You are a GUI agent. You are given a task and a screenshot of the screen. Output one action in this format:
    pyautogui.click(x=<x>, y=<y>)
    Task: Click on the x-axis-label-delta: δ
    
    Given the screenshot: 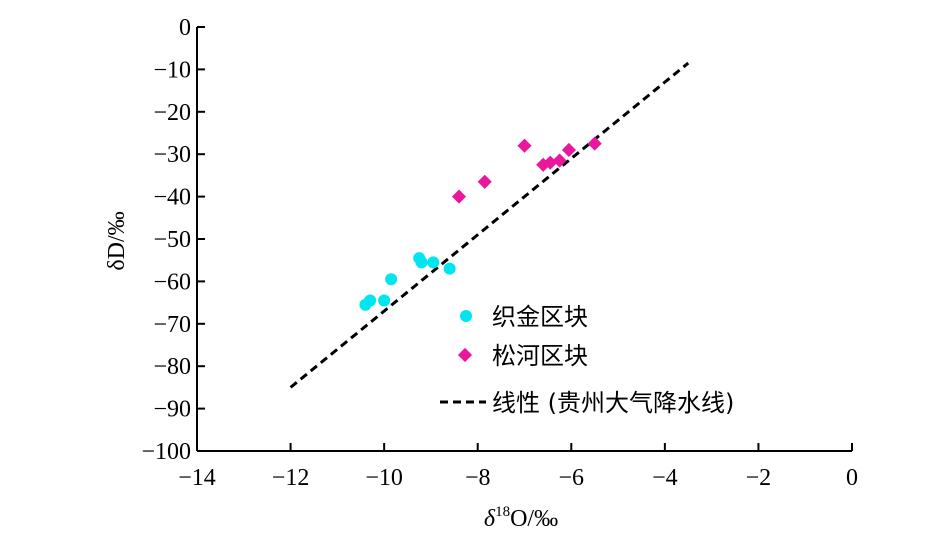 What is the action you would take?
    pyautogui.click(x=490, y=519)
    